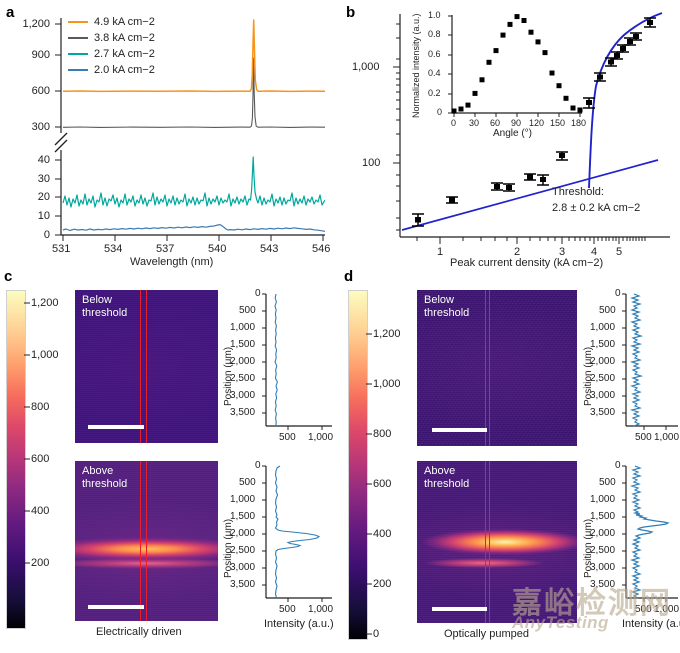  I want to click on panel-b-ytick-1000: 1,000, so click(366, 67).